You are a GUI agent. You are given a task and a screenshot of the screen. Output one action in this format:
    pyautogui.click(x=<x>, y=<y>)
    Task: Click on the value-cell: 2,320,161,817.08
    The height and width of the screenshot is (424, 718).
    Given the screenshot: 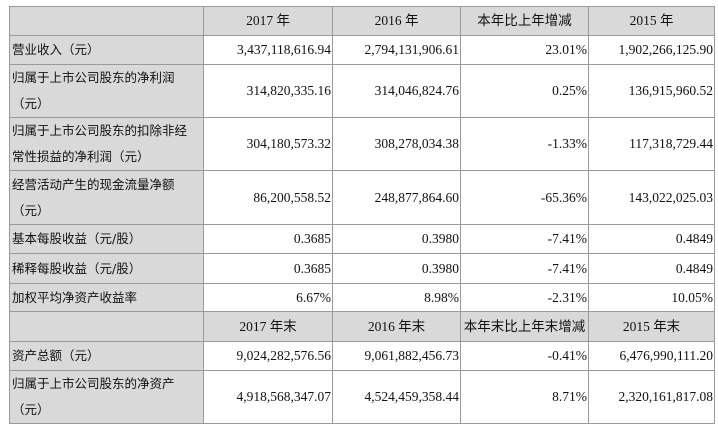 What is the action you would take?
    pyautogui.click(x=651, y=397)
    